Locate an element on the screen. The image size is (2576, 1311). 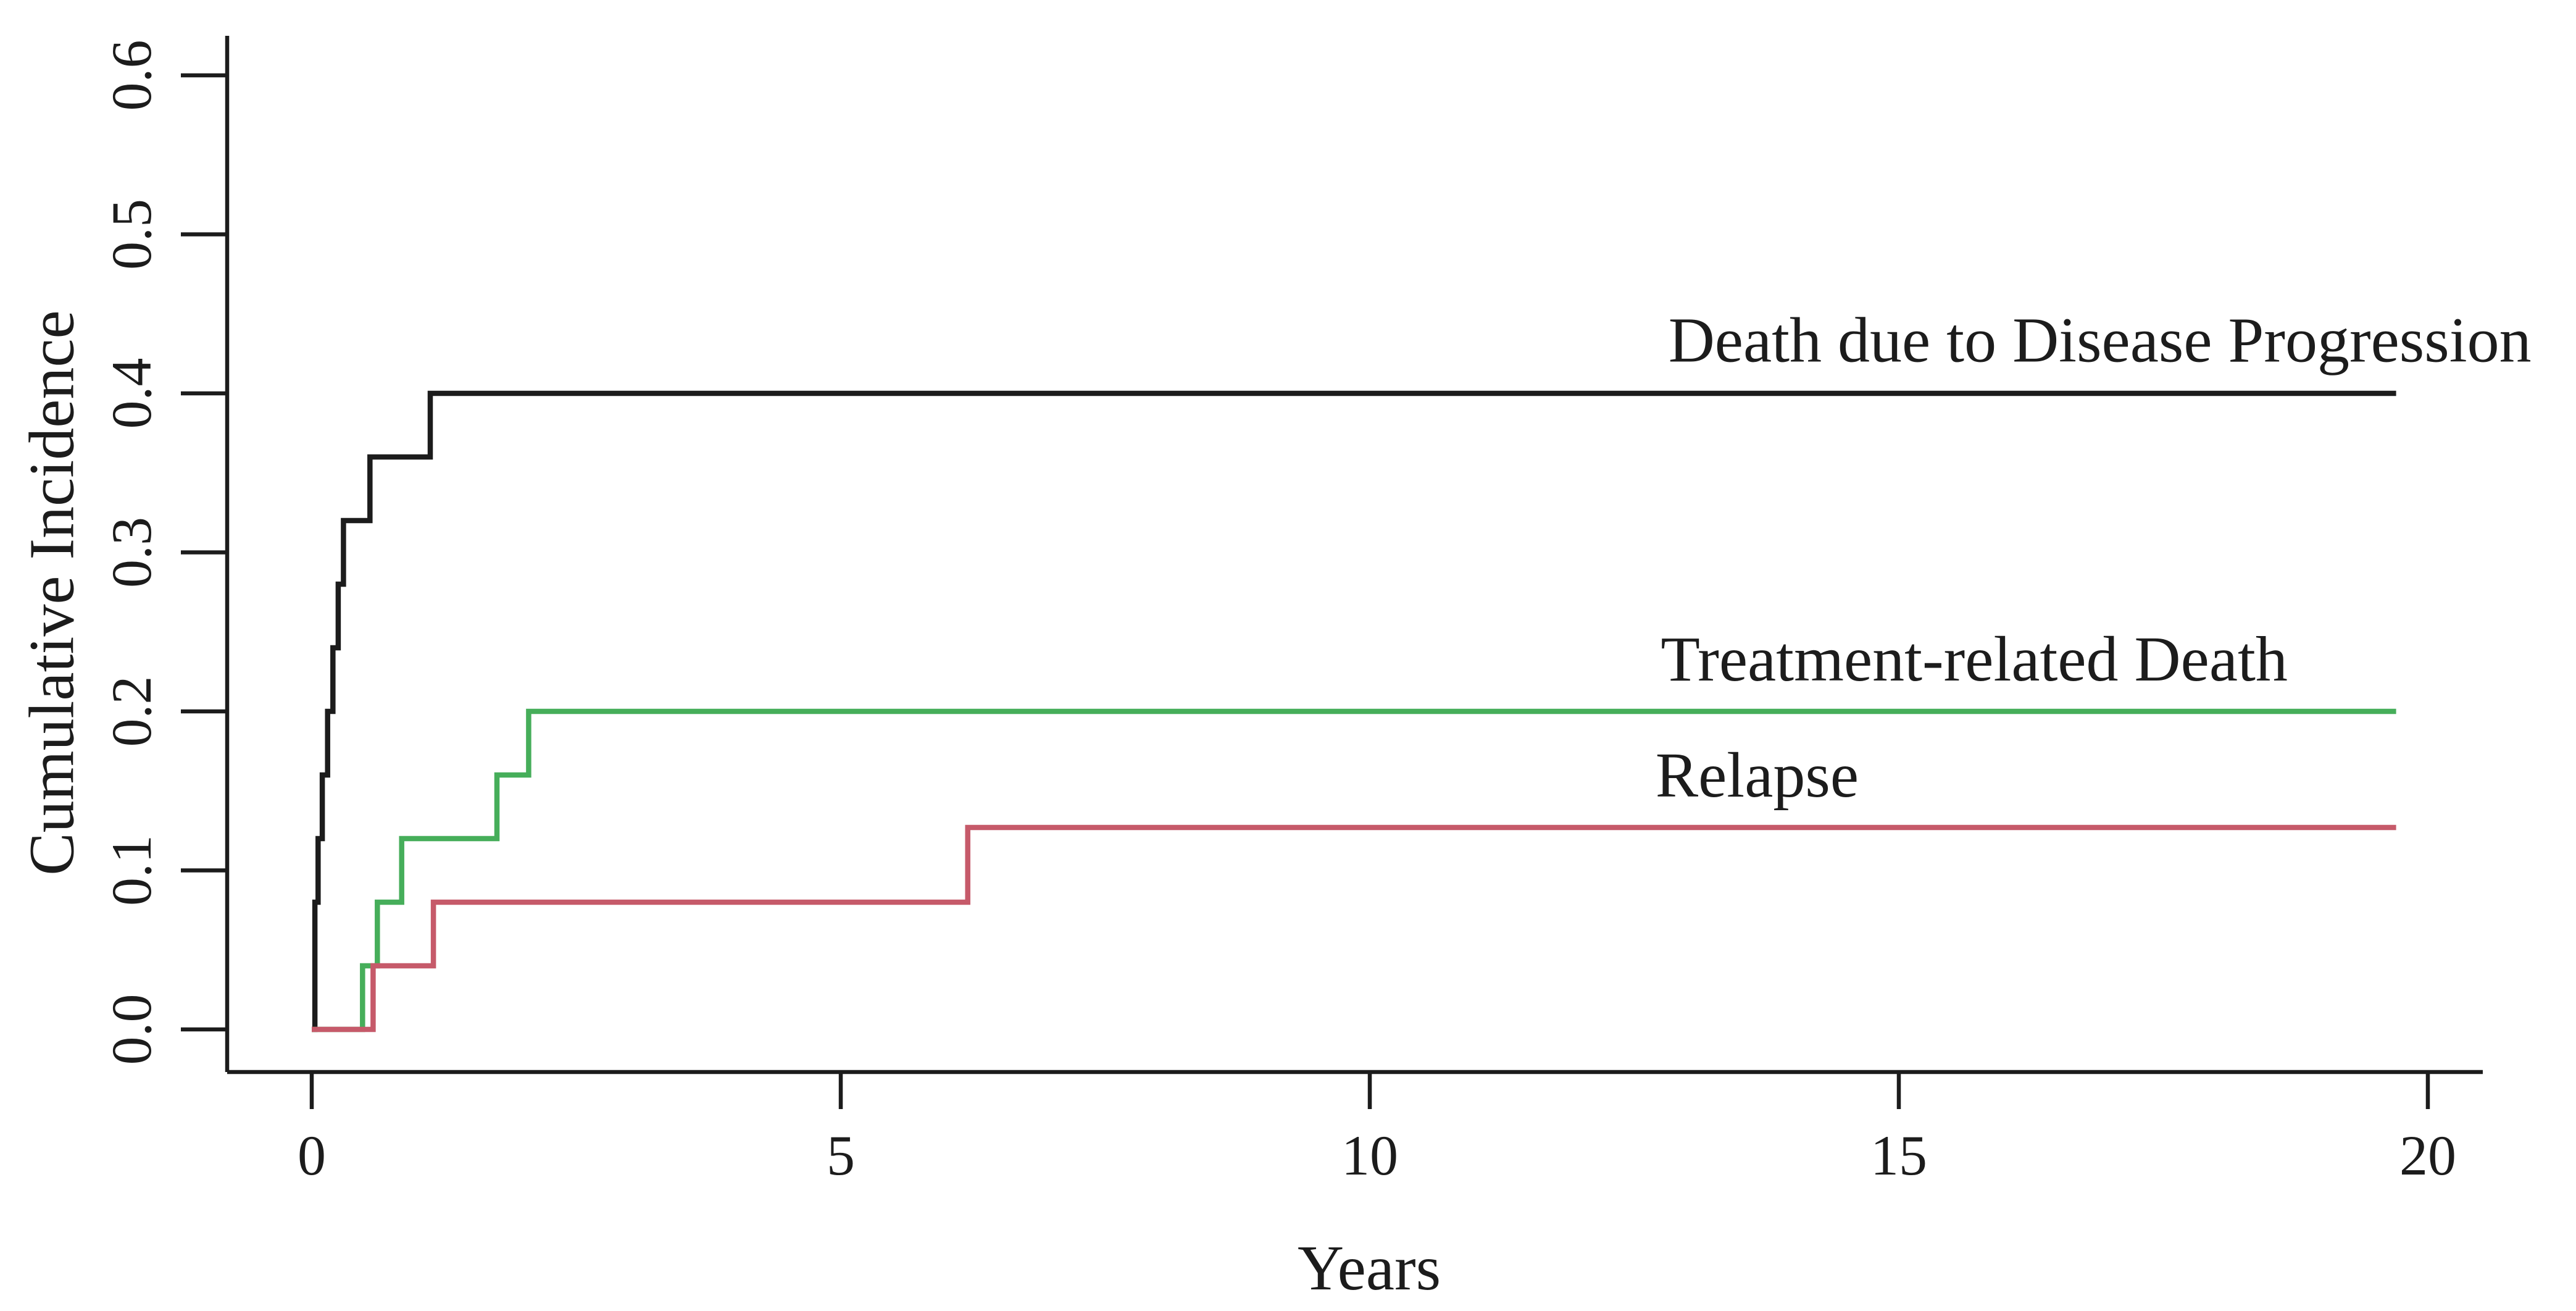
y-tick-label-0.5: 0.5 is located at coordinates (131, 235).